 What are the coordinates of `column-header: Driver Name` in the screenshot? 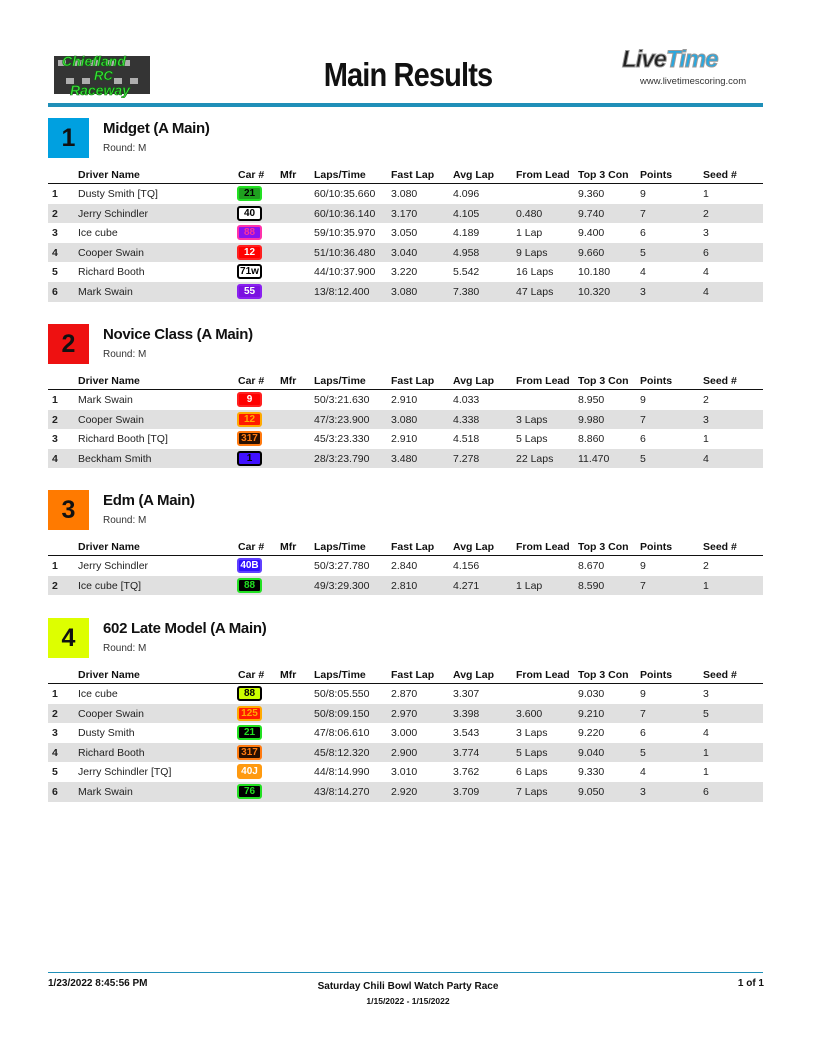 It's located at (109, 381).